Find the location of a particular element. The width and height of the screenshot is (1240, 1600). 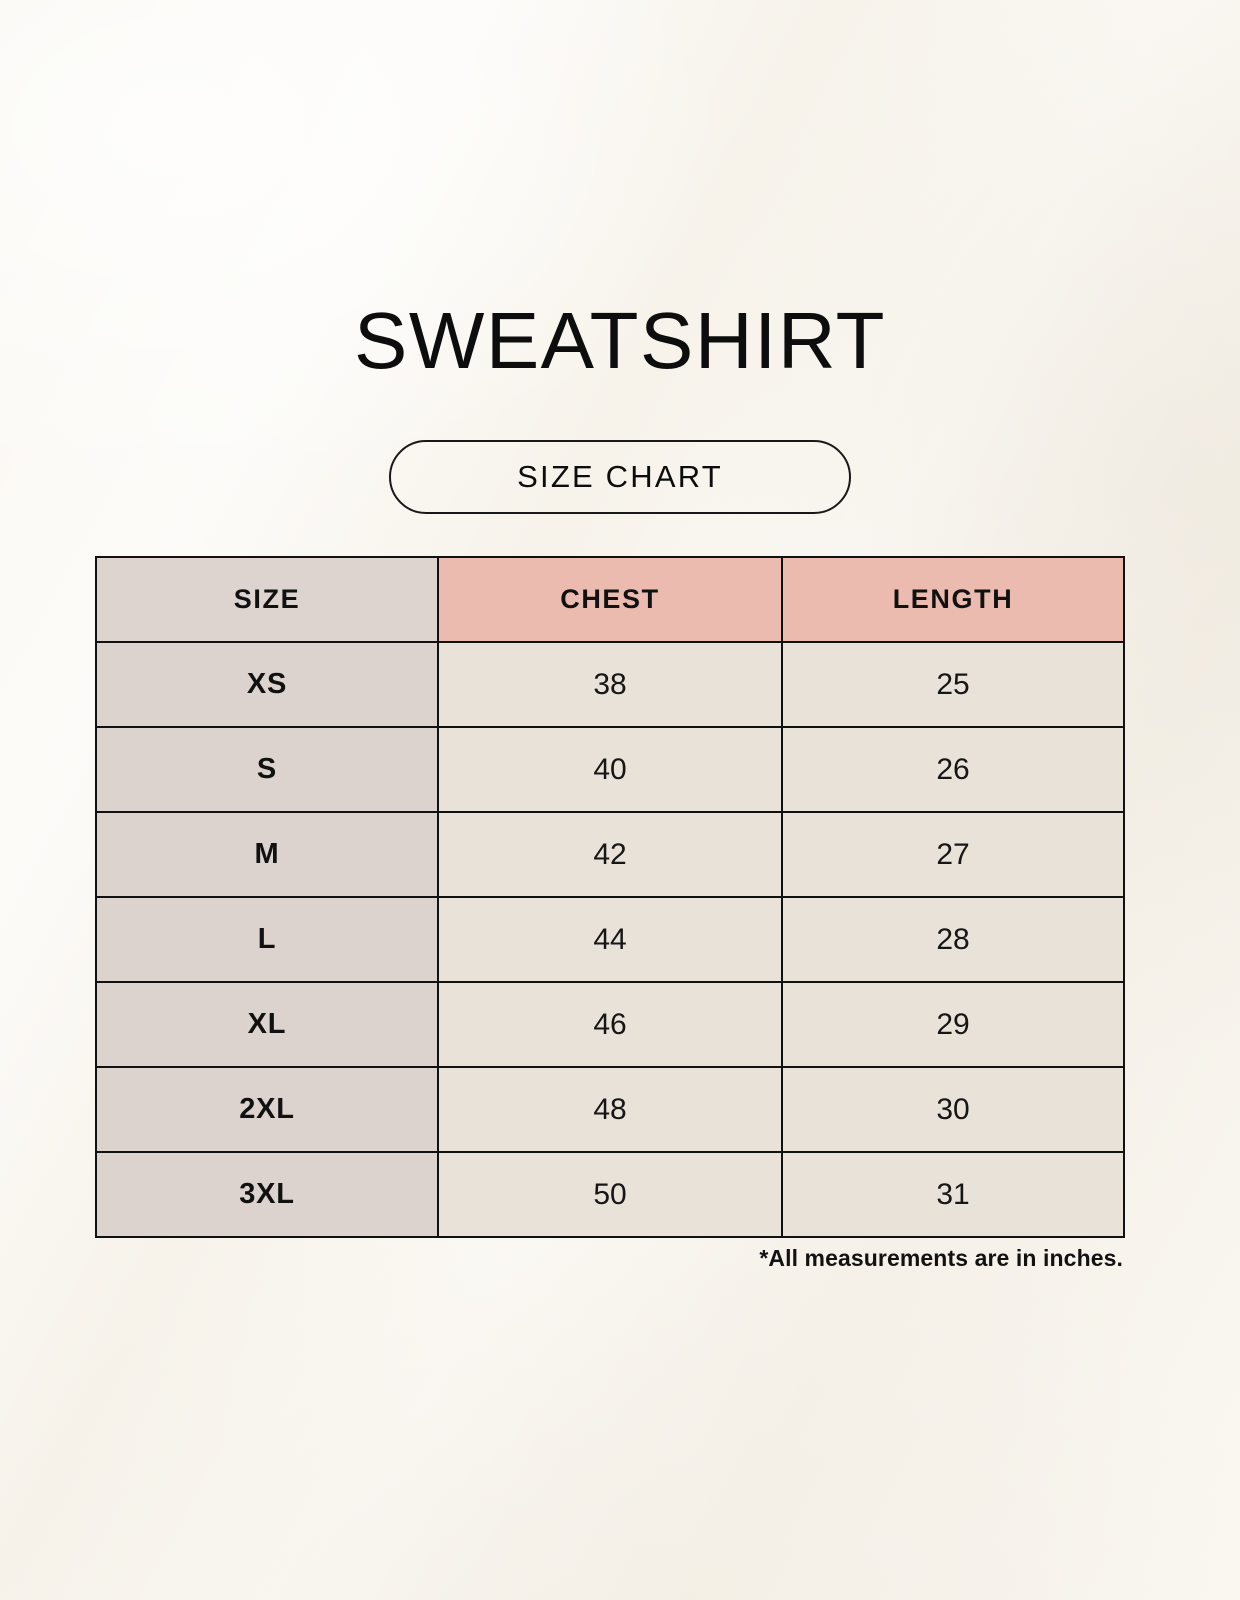

size-chart-badge-label: SIZE CHART is located at coordinates (620, 476).